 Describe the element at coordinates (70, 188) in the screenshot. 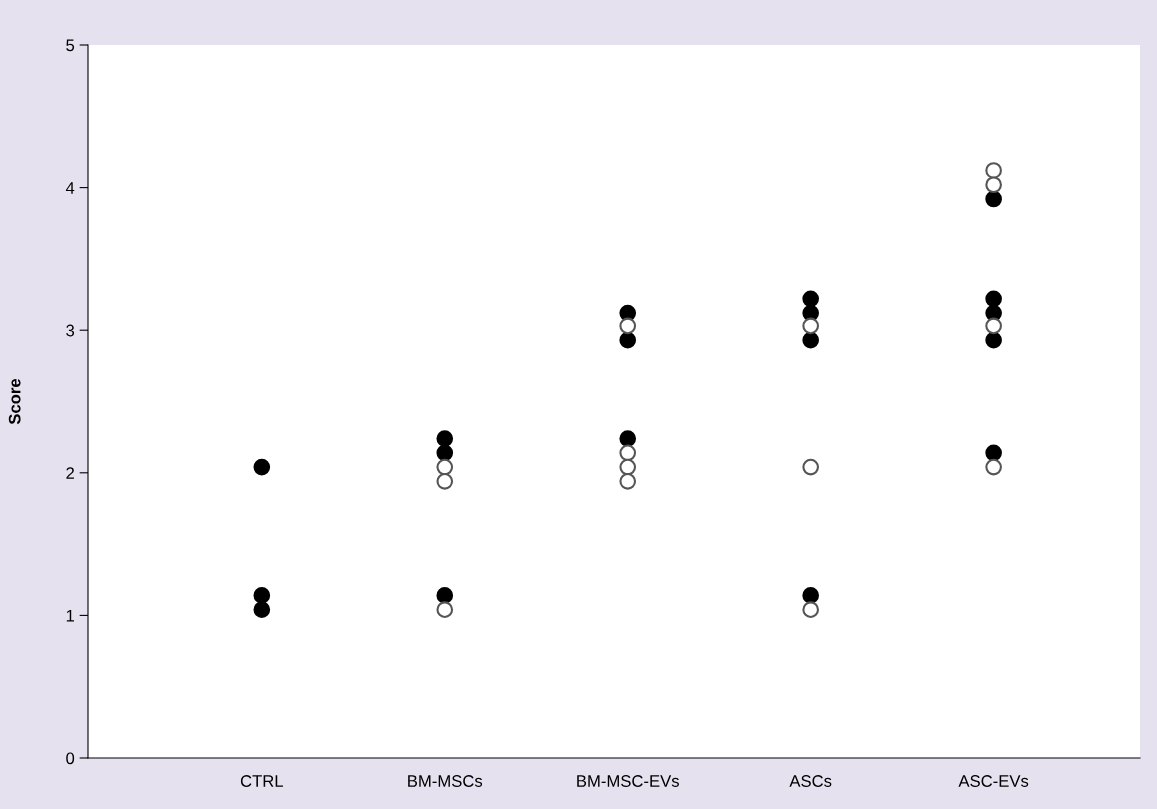

I see `y-tick-label: 4` at that location.